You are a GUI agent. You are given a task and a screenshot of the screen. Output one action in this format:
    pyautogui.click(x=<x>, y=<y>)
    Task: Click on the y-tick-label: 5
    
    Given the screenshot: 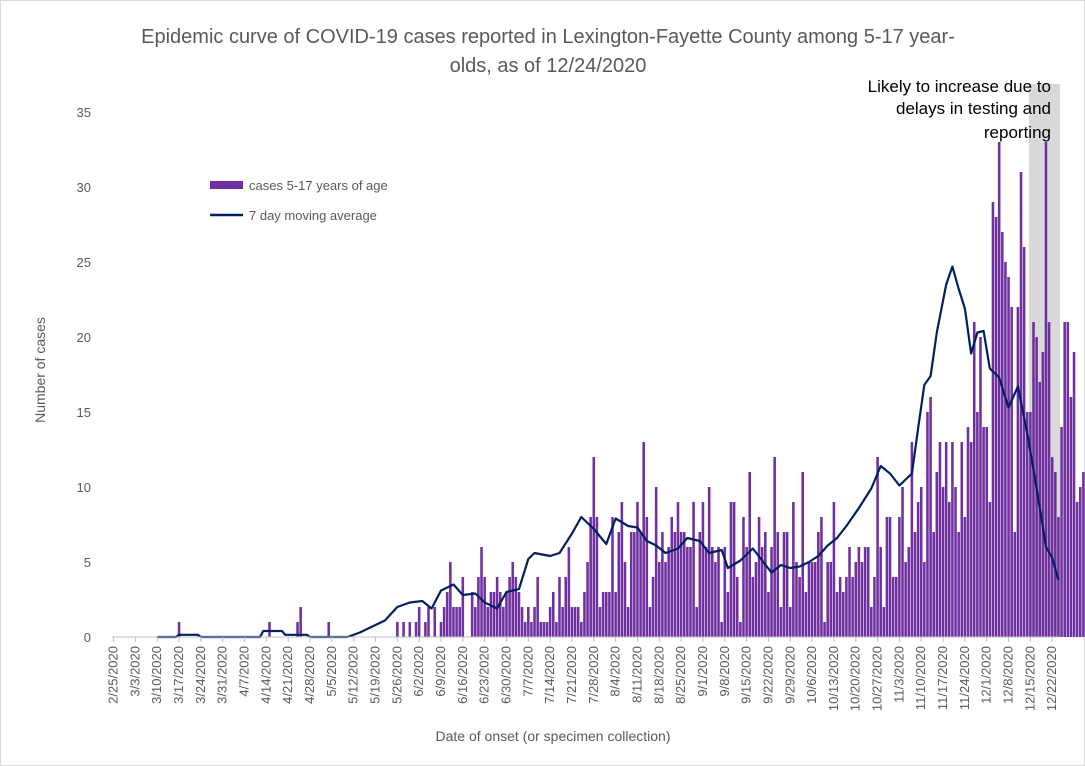 What is the action you would take?
    pyautogui.click(x=87, y=562)
    